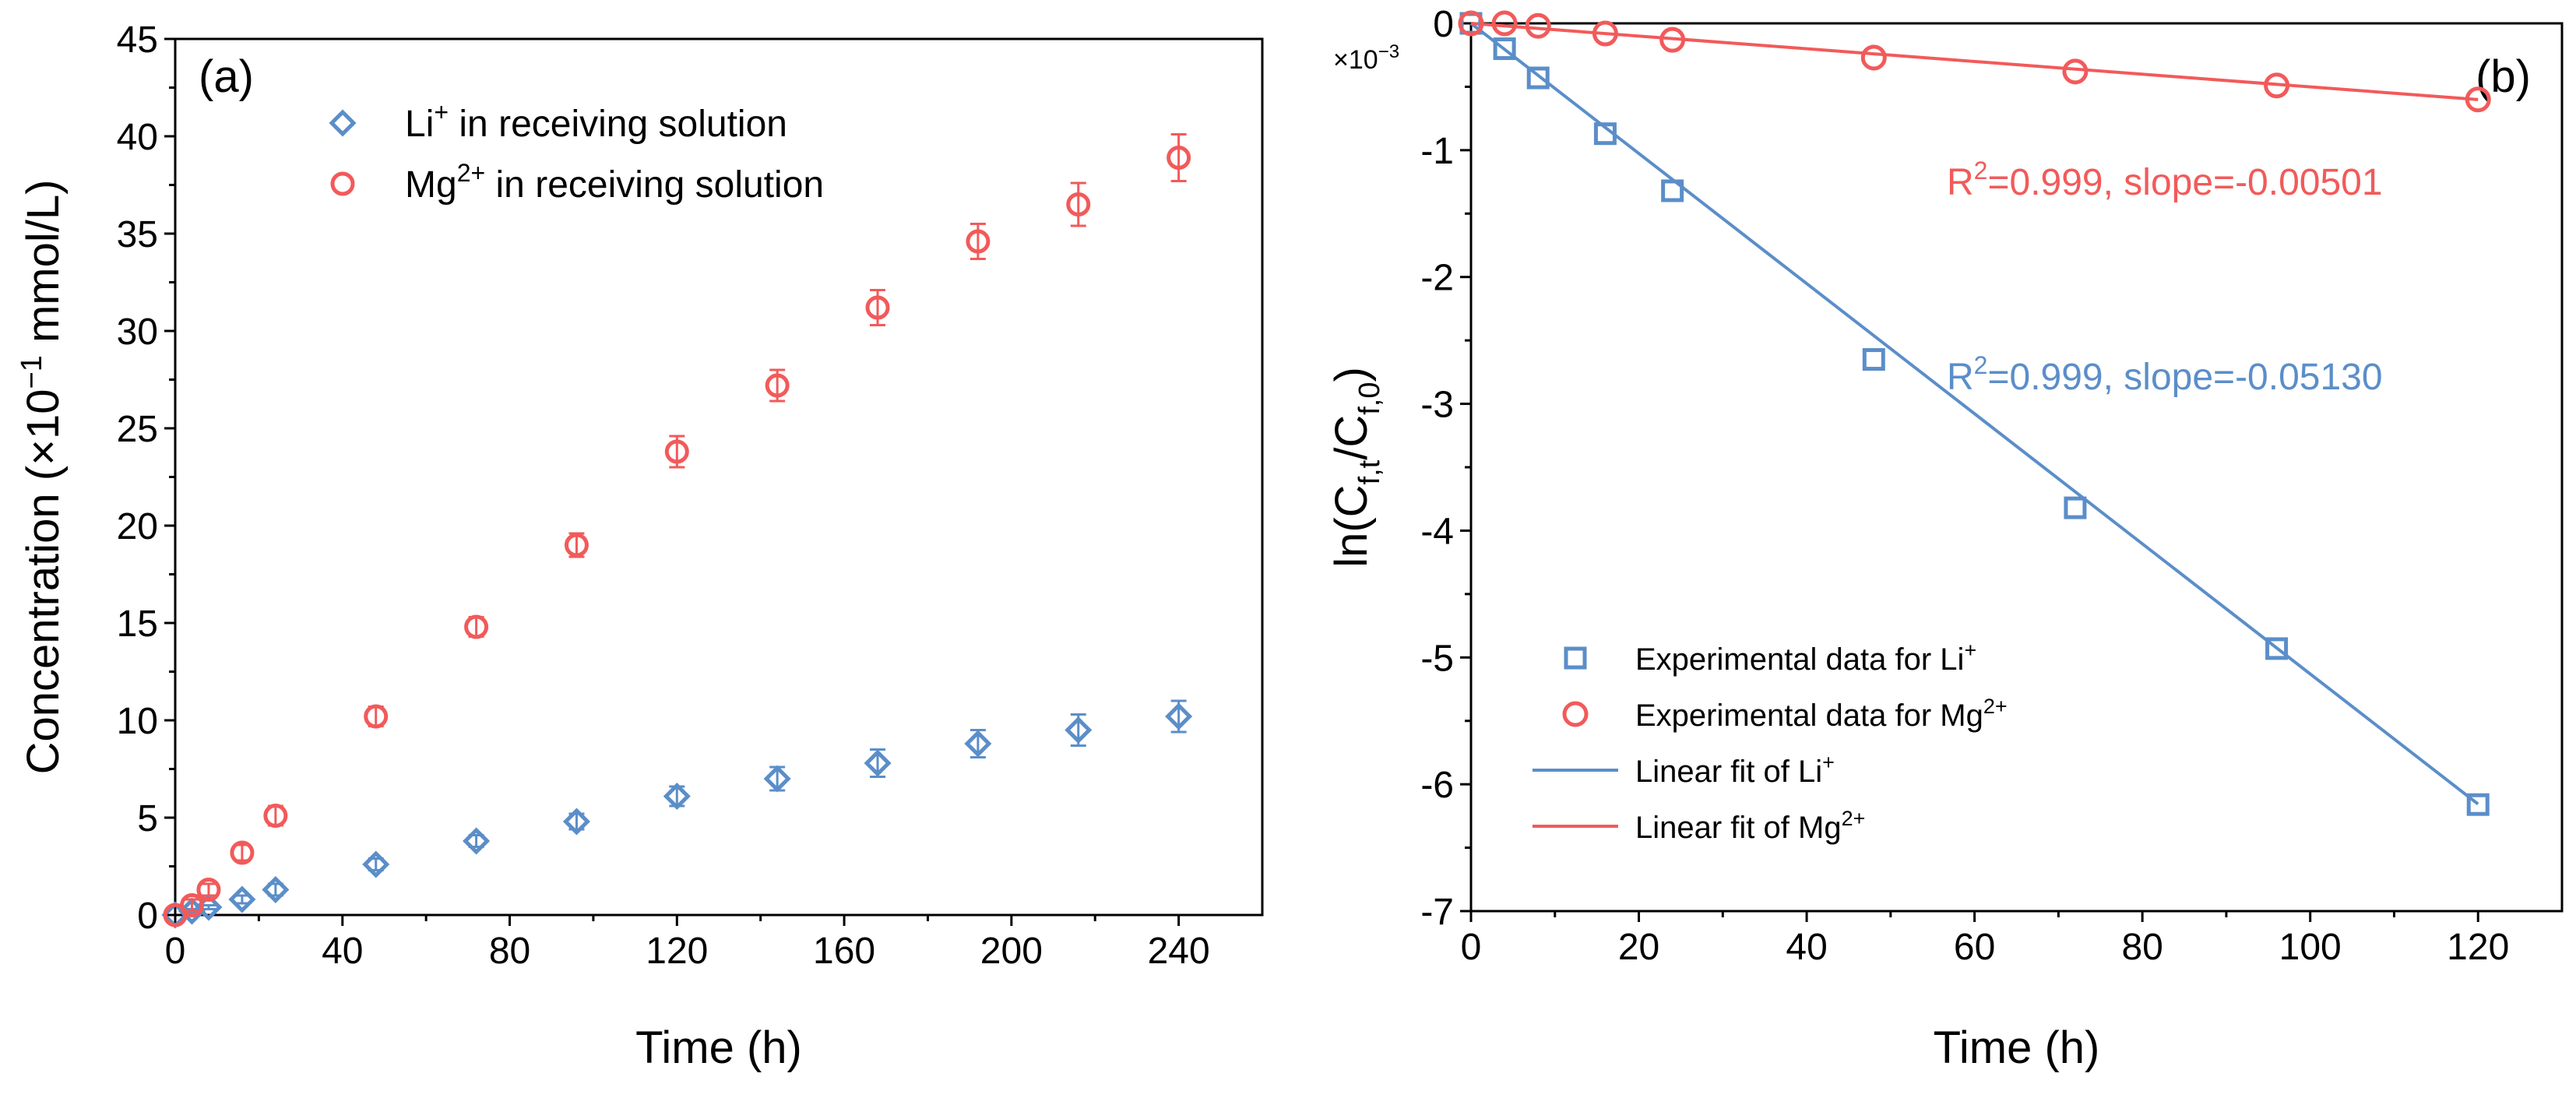  What do you see at coordinates (137, 234) in the screenshot?
I see `a-y-tick-label: 35` at bounding box center [137, 234].